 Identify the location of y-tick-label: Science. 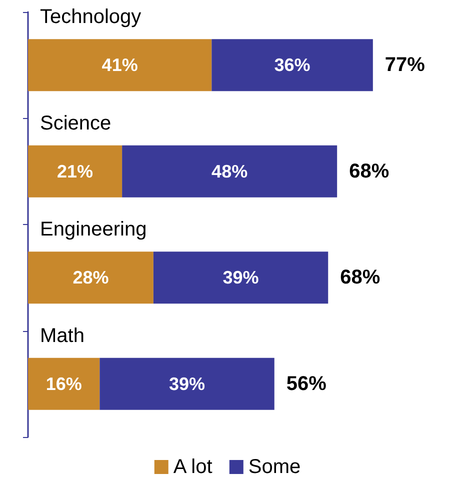
(76, 123).